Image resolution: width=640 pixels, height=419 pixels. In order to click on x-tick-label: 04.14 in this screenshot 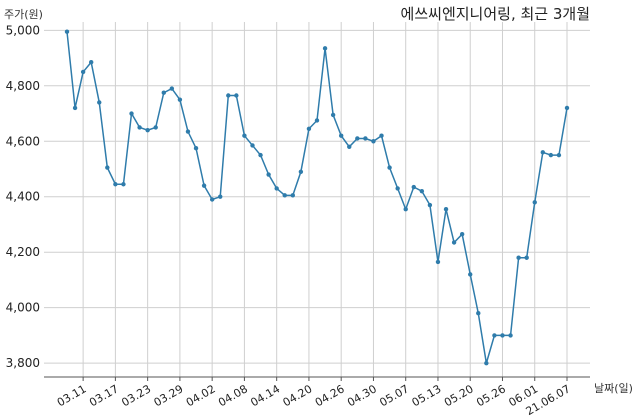, I will do `click(265, 395)`.